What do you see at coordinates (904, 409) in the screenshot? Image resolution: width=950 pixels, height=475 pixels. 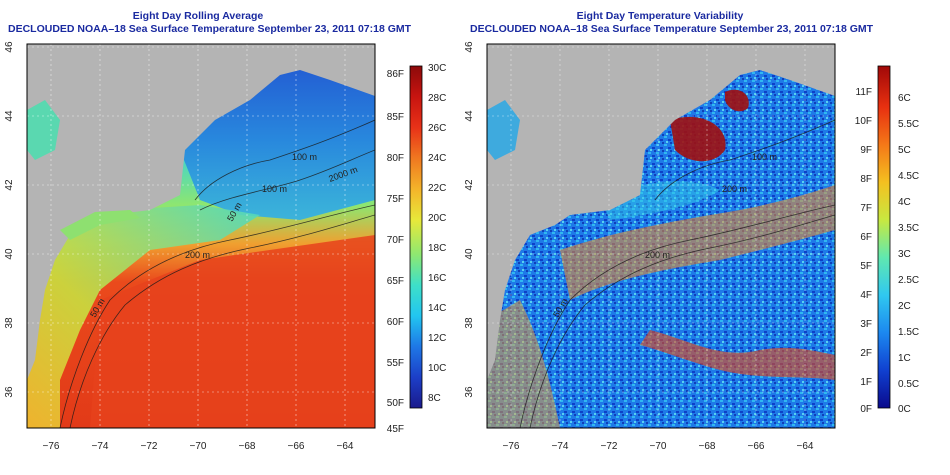 I see `colorbar-label: 0C` at bounding box center [904, 409].